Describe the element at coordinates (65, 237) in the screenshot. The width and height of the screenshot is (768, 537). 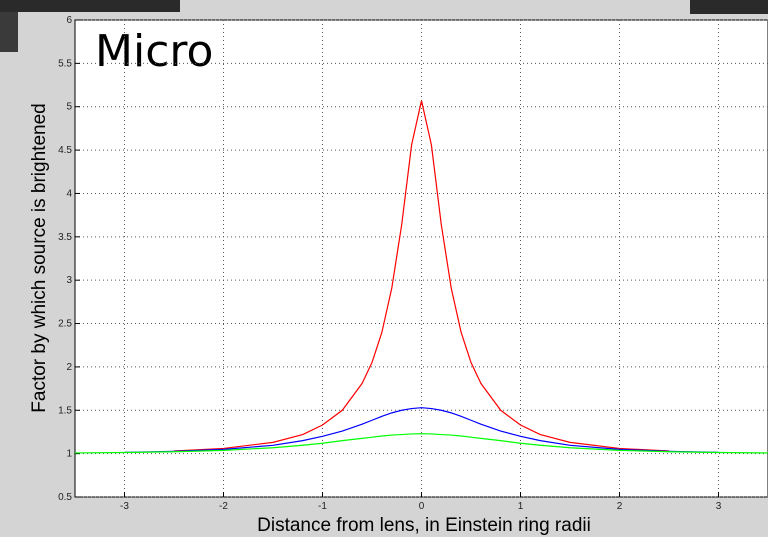
I see `y-tick-label: 3.5` at that location.